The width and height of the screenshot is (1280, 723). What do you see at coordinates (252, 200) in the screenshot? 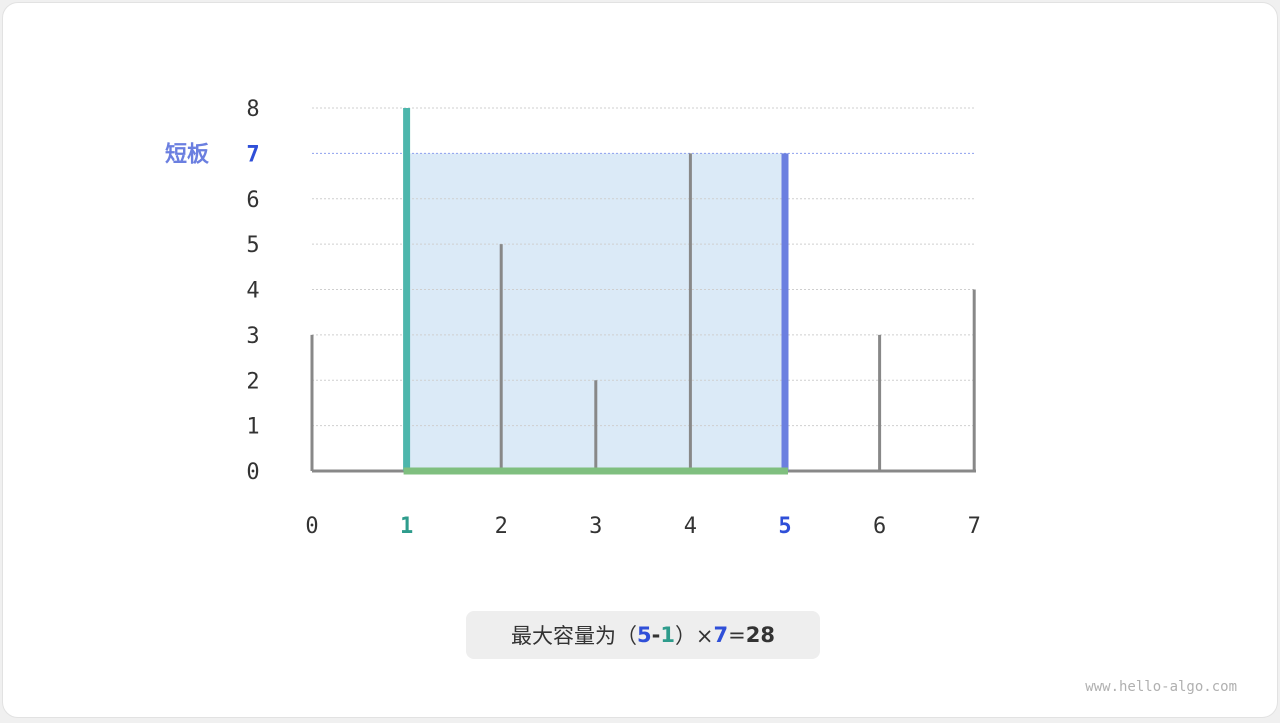
I see `y-tick-label: 6` at bounding box center [252, 200].